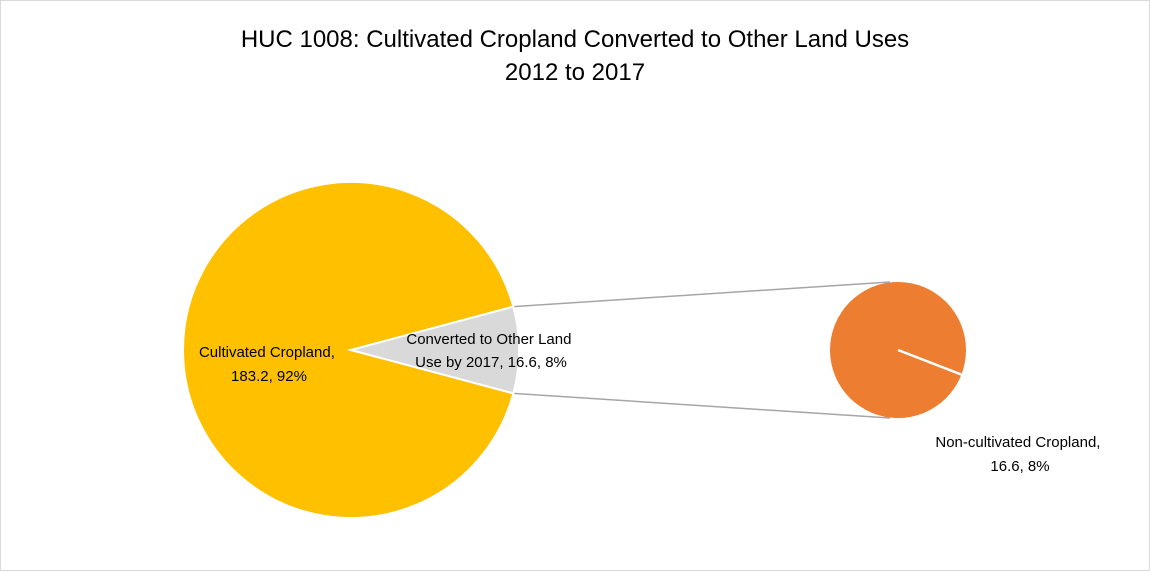 The width and height of the screenshot is (1150, 571). Describe the element at coordinates (491, 362) in the screenshot. I see `data-label-converted-line2: Use by 2017, 16.6, 8%` at that location.